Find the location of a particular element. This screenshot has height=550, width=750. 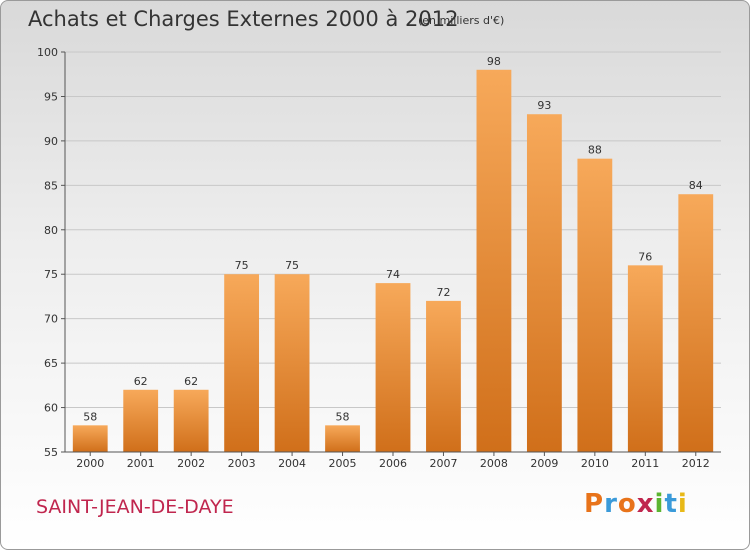

logo-letter: t is located at coordinates (671, 504).